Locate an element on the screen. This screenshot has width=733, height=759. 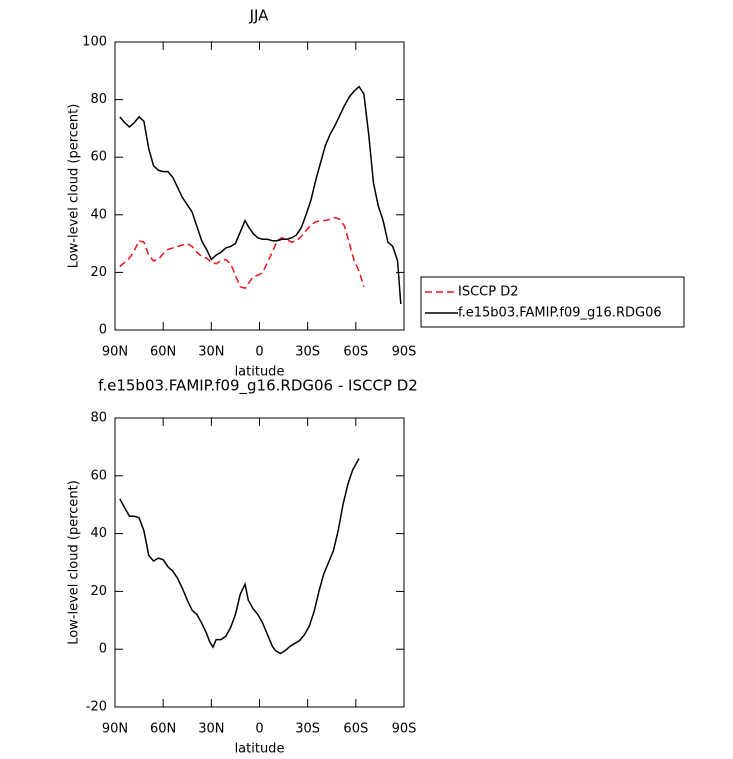
legend-label: f.e15b03.FAMIP.f09_g16.RDG06 is located at coordinates (560, 313).